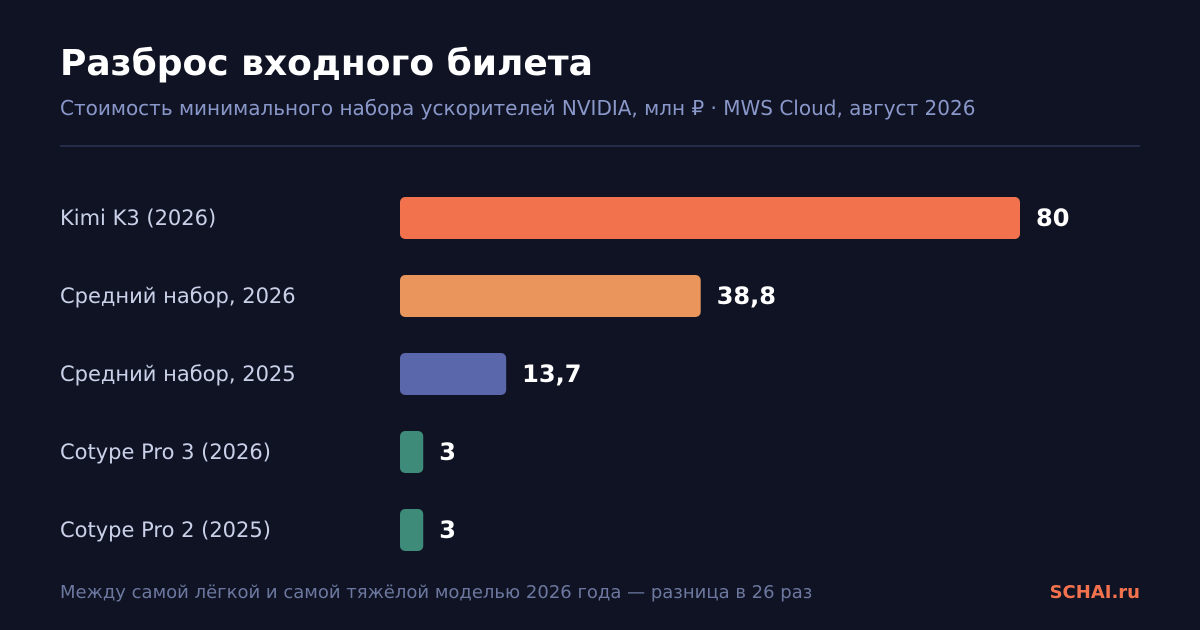  Describe the element at coordinates (326, 63) in the screenshot. I see `chart-title: Разброс входного билета` at that location.